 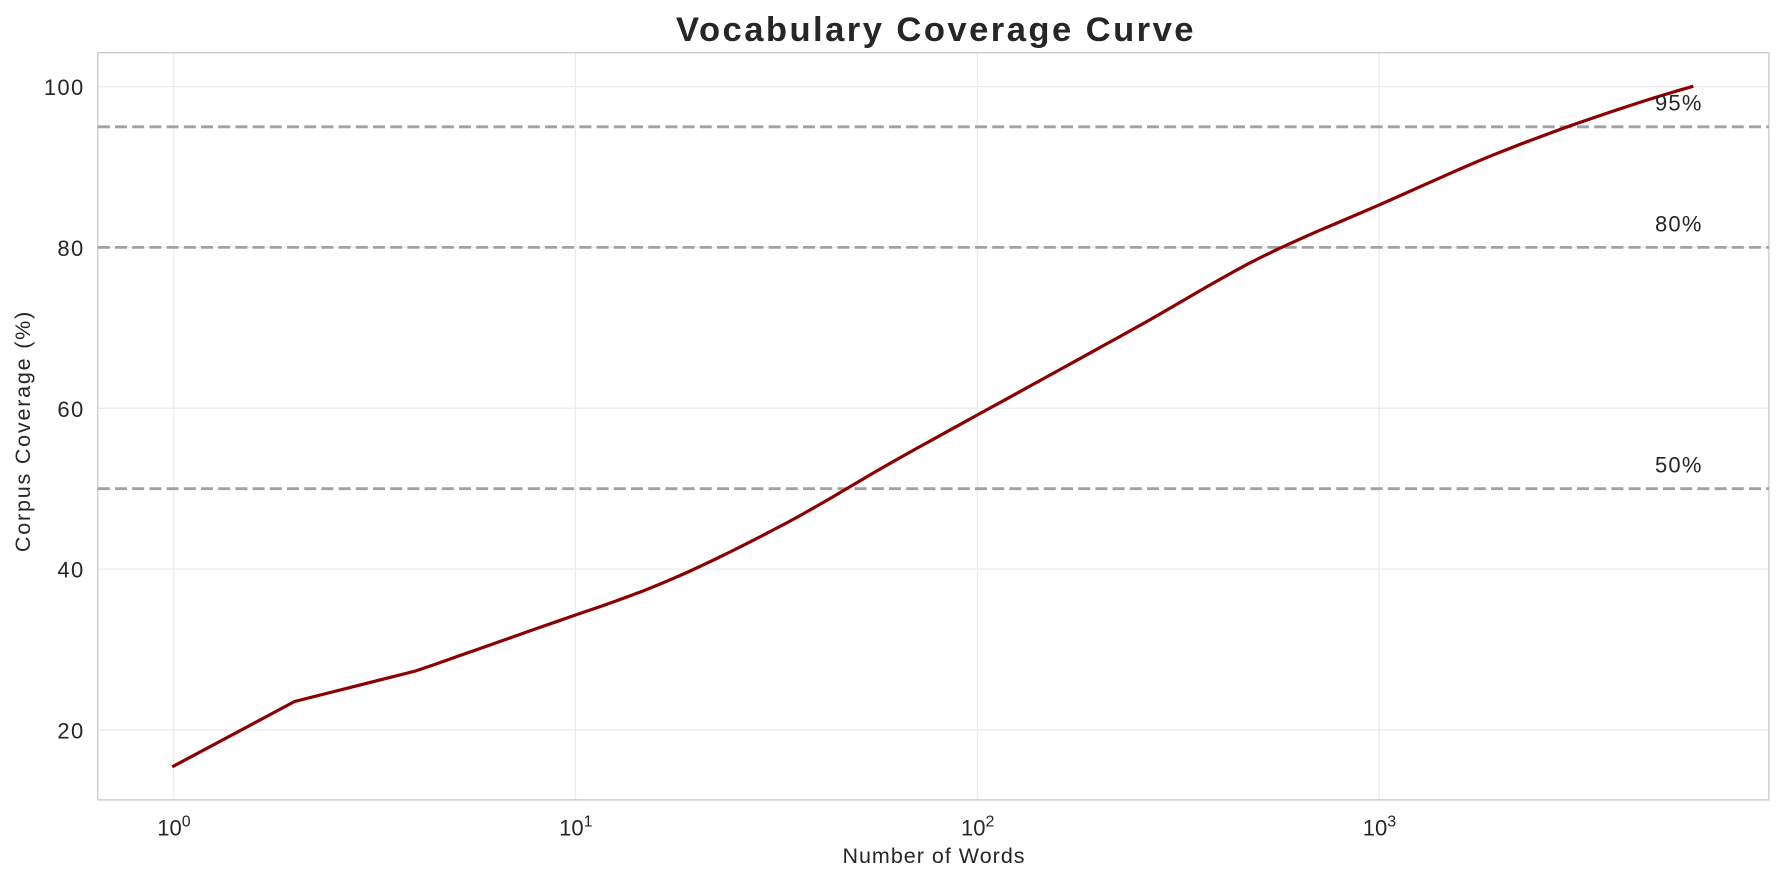 What do you see at coordinates (70, 570) in the screenshot?
I see `svg-text: 40` at bounding box center [70, 570].